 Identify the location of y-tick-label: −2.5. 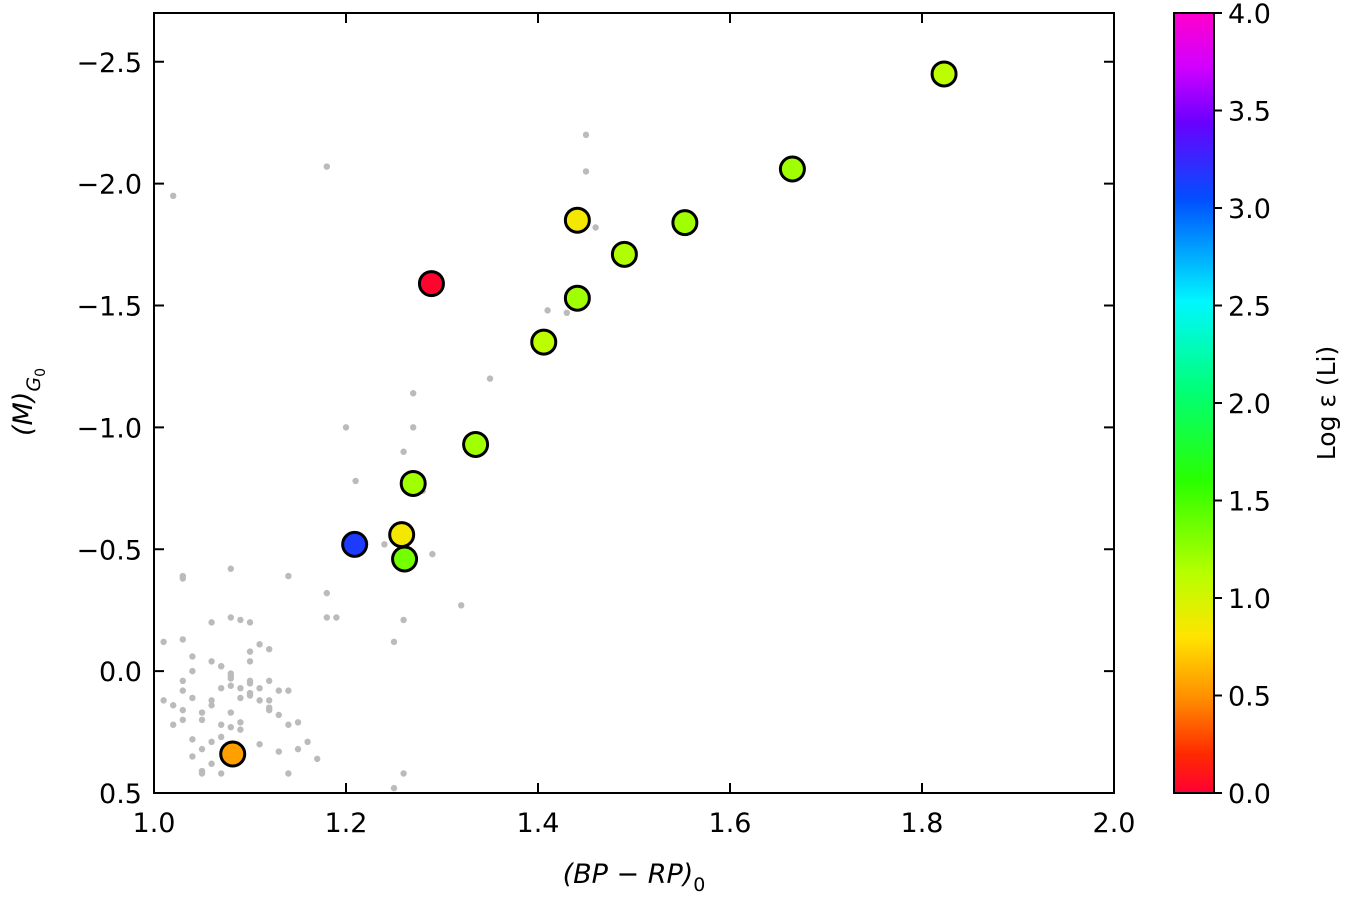
(109, 63).